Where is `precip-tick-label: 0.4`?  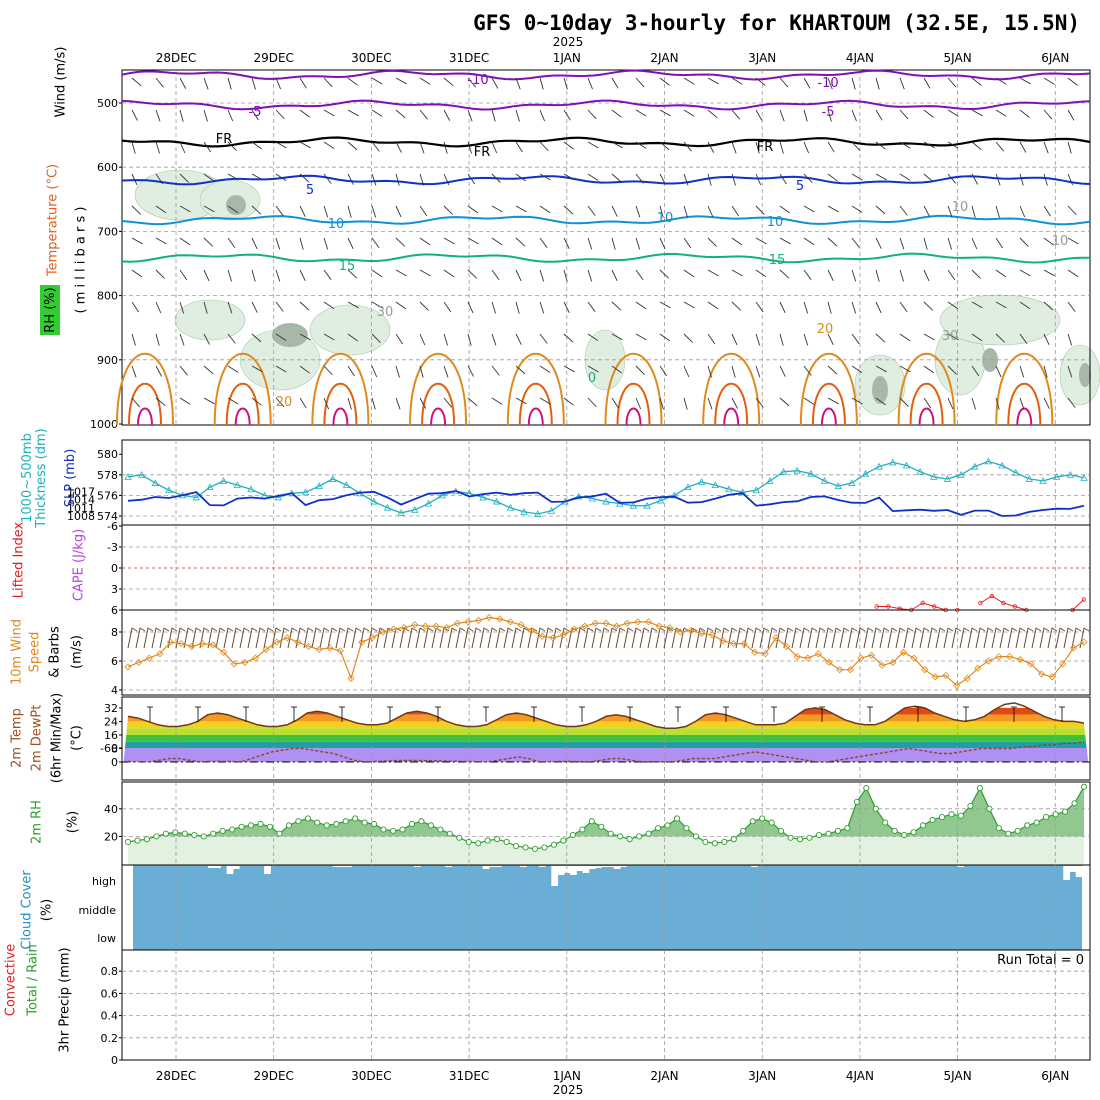 precip-tick-label: 0.4 is located at coordinates (110, 1016).